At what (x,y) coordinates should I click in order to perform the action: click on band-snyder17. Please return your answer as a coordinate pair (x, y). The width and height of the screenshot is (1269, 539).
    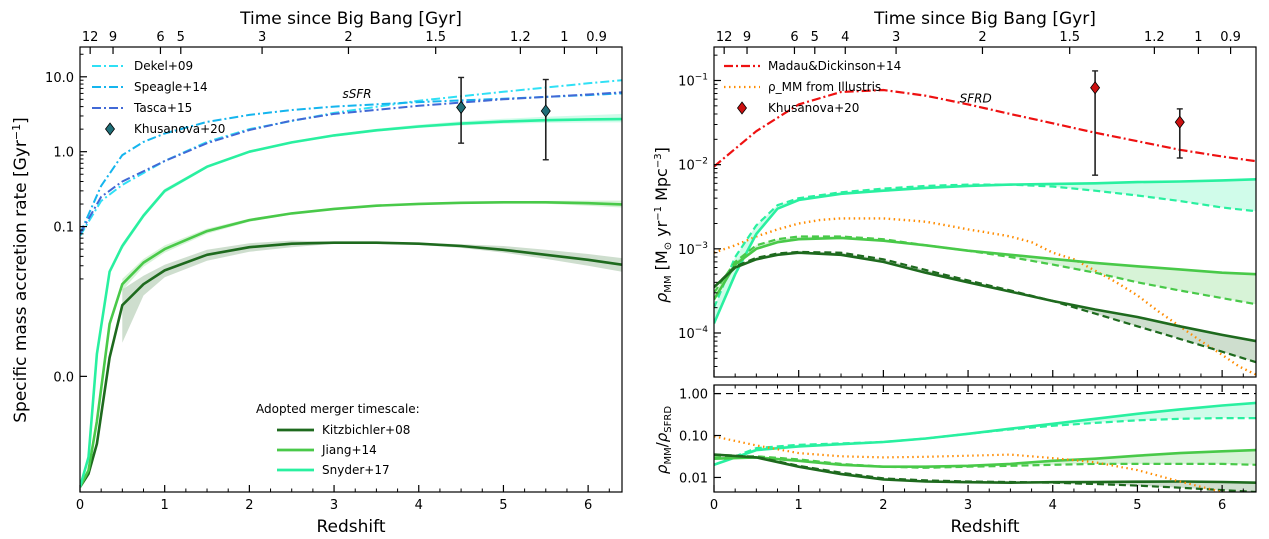
    Looking at the image, I should click on (985, 251).